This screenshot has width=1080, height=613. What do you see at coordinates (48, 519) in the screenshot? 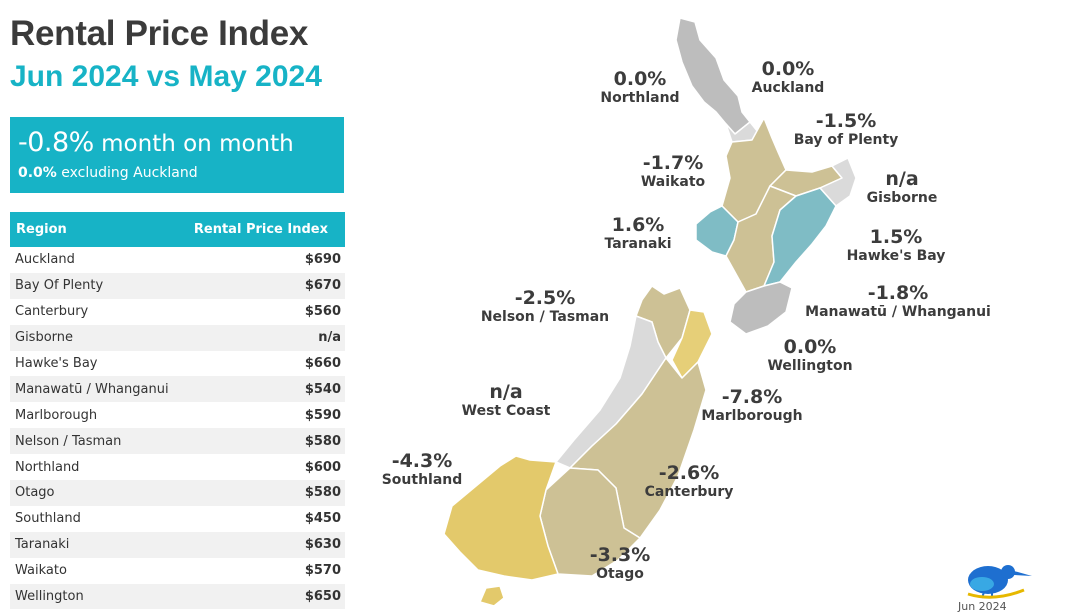
I see `region-name: Southland` at bounding box center [48, 519].